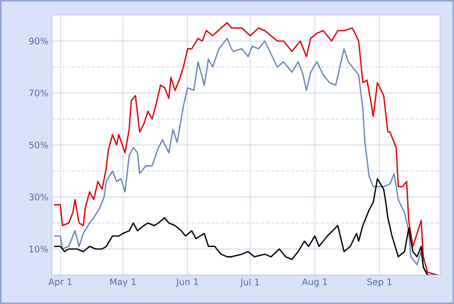  What do you see at coordinates (38, 197) in the screenshot?
I see `y-tick-label: 30%` at bounding box center [38, 197].